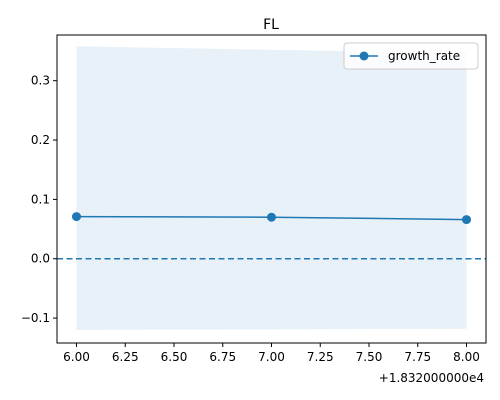  I want to click on y-tick-label: 0.2, so click(40, 140).